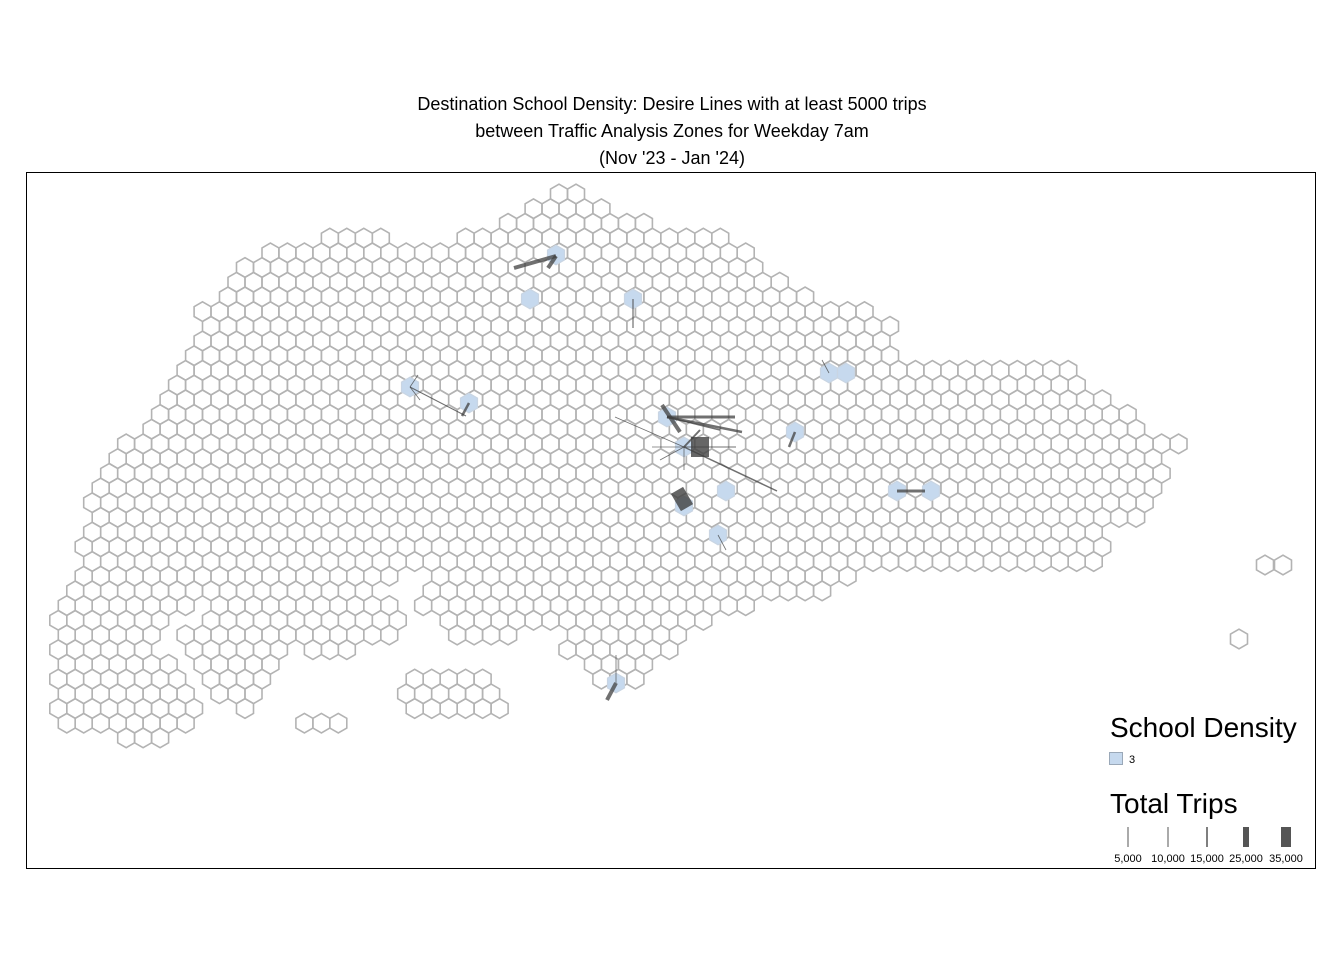 The image size is (1344, 960). What do you see at coordinates (1128, 859) in the screenshot?
I see `trips-legend-label-5000: 5,000` at bounding box center [1128, 859].